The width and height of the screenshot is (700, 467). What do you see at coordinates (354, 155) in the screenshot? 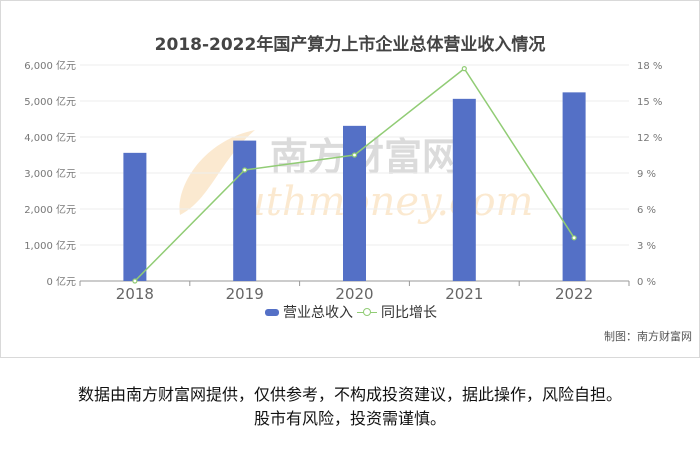
I see `growth-point-2020` at bounding box center [354, 155].